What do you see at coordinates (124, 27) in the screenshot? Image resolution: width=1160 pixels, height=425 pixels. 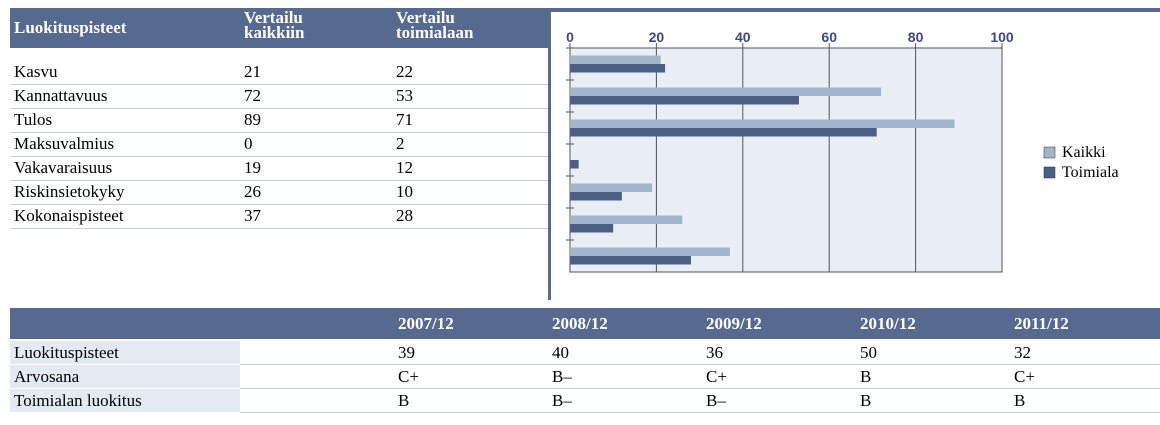 I see `table-header: Luokituspisteet` at bounding box center [124, 27].